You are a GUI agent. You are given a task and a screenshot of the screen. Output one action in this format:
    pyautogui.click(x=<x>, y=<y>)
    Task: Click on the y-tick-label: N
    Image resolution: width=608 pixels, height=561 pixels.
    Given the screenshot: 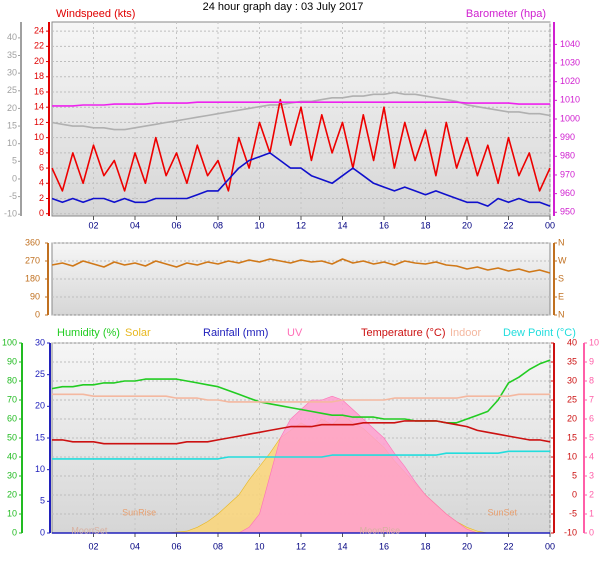 What is the action you would take?
    pyautogui.click(x=561, y=242)
    